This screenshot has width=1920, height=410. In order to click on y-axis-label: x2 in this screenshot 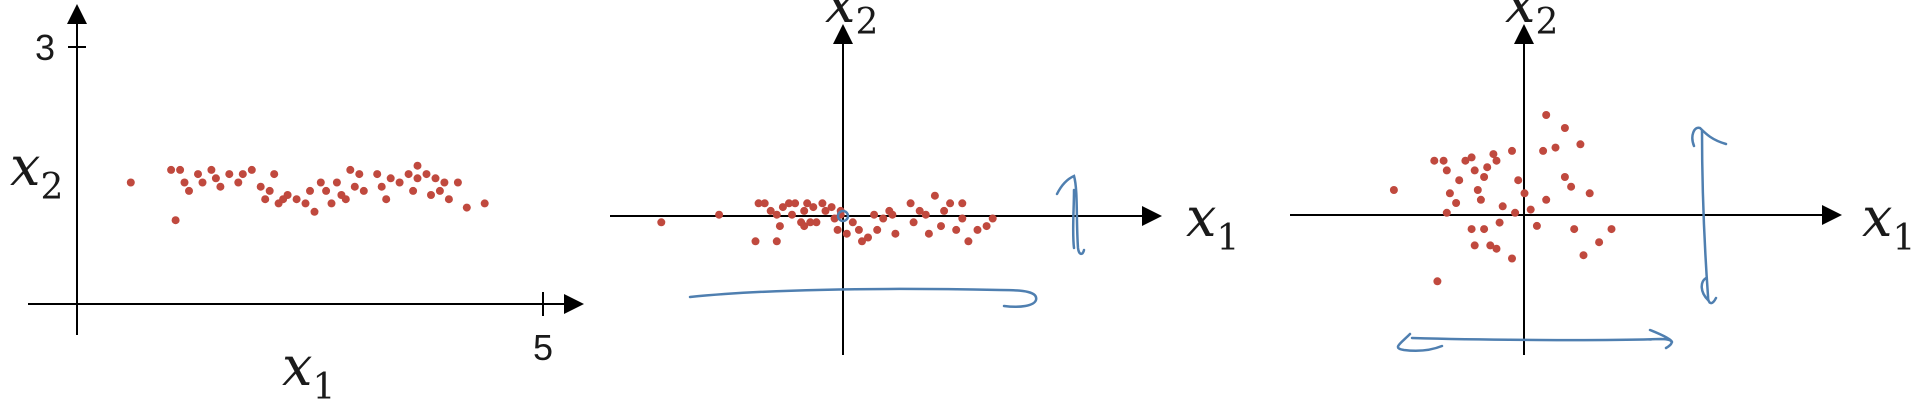, I will do `click(36, 171)`.